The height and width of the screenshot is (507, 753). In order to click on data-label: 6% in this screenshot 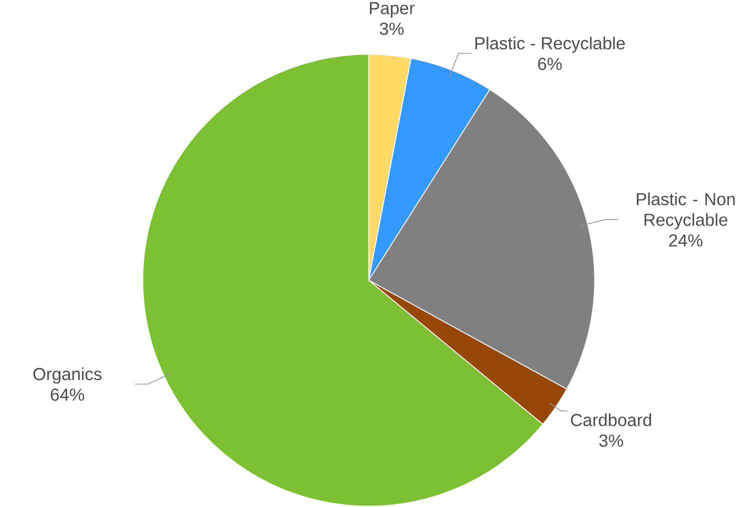, I will do `click(550, 64)`.